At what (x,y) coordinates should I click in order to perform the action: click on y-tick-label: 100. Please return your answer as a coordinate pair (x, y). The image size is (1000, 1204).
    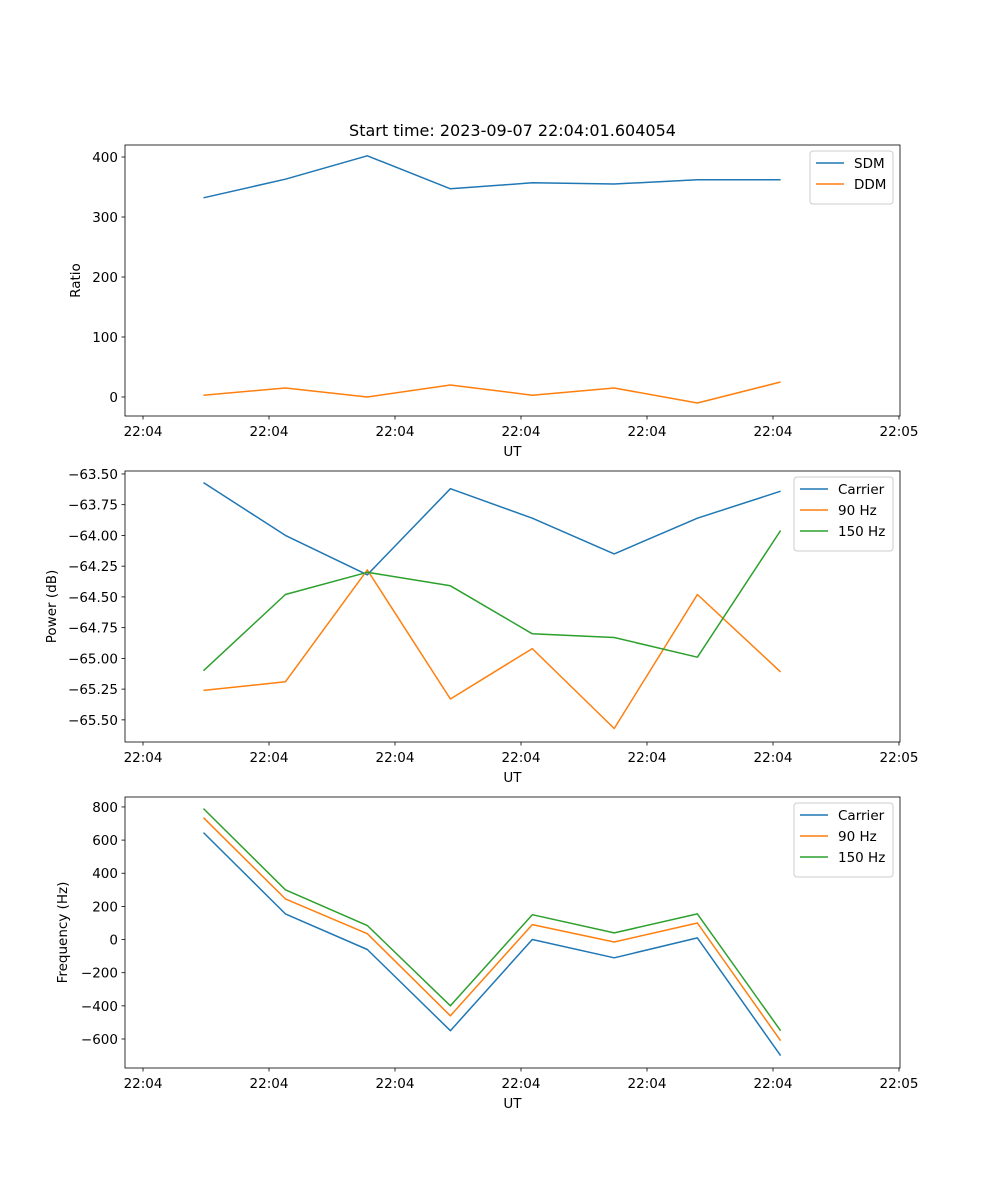
    Looking at the image, I should click on (105, 338).